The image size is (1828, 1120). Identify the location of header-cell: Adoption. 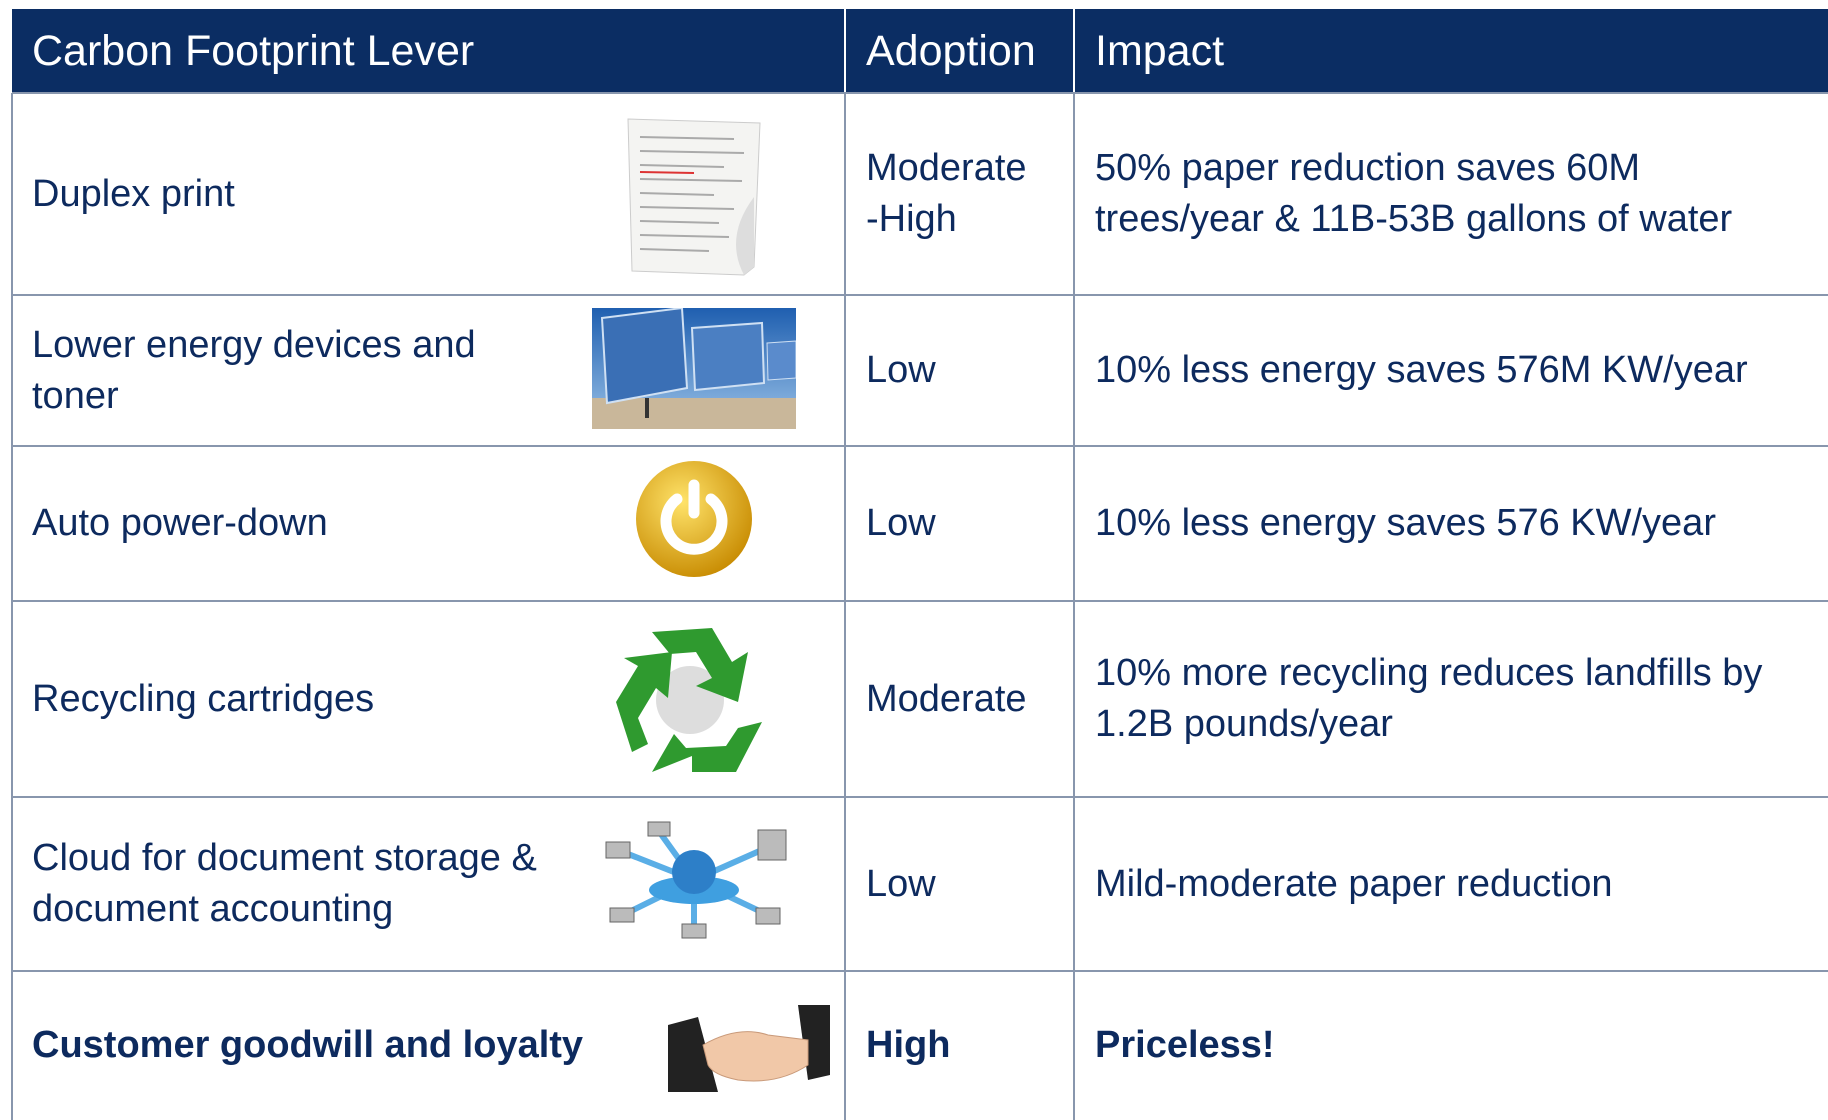
(951, 50).